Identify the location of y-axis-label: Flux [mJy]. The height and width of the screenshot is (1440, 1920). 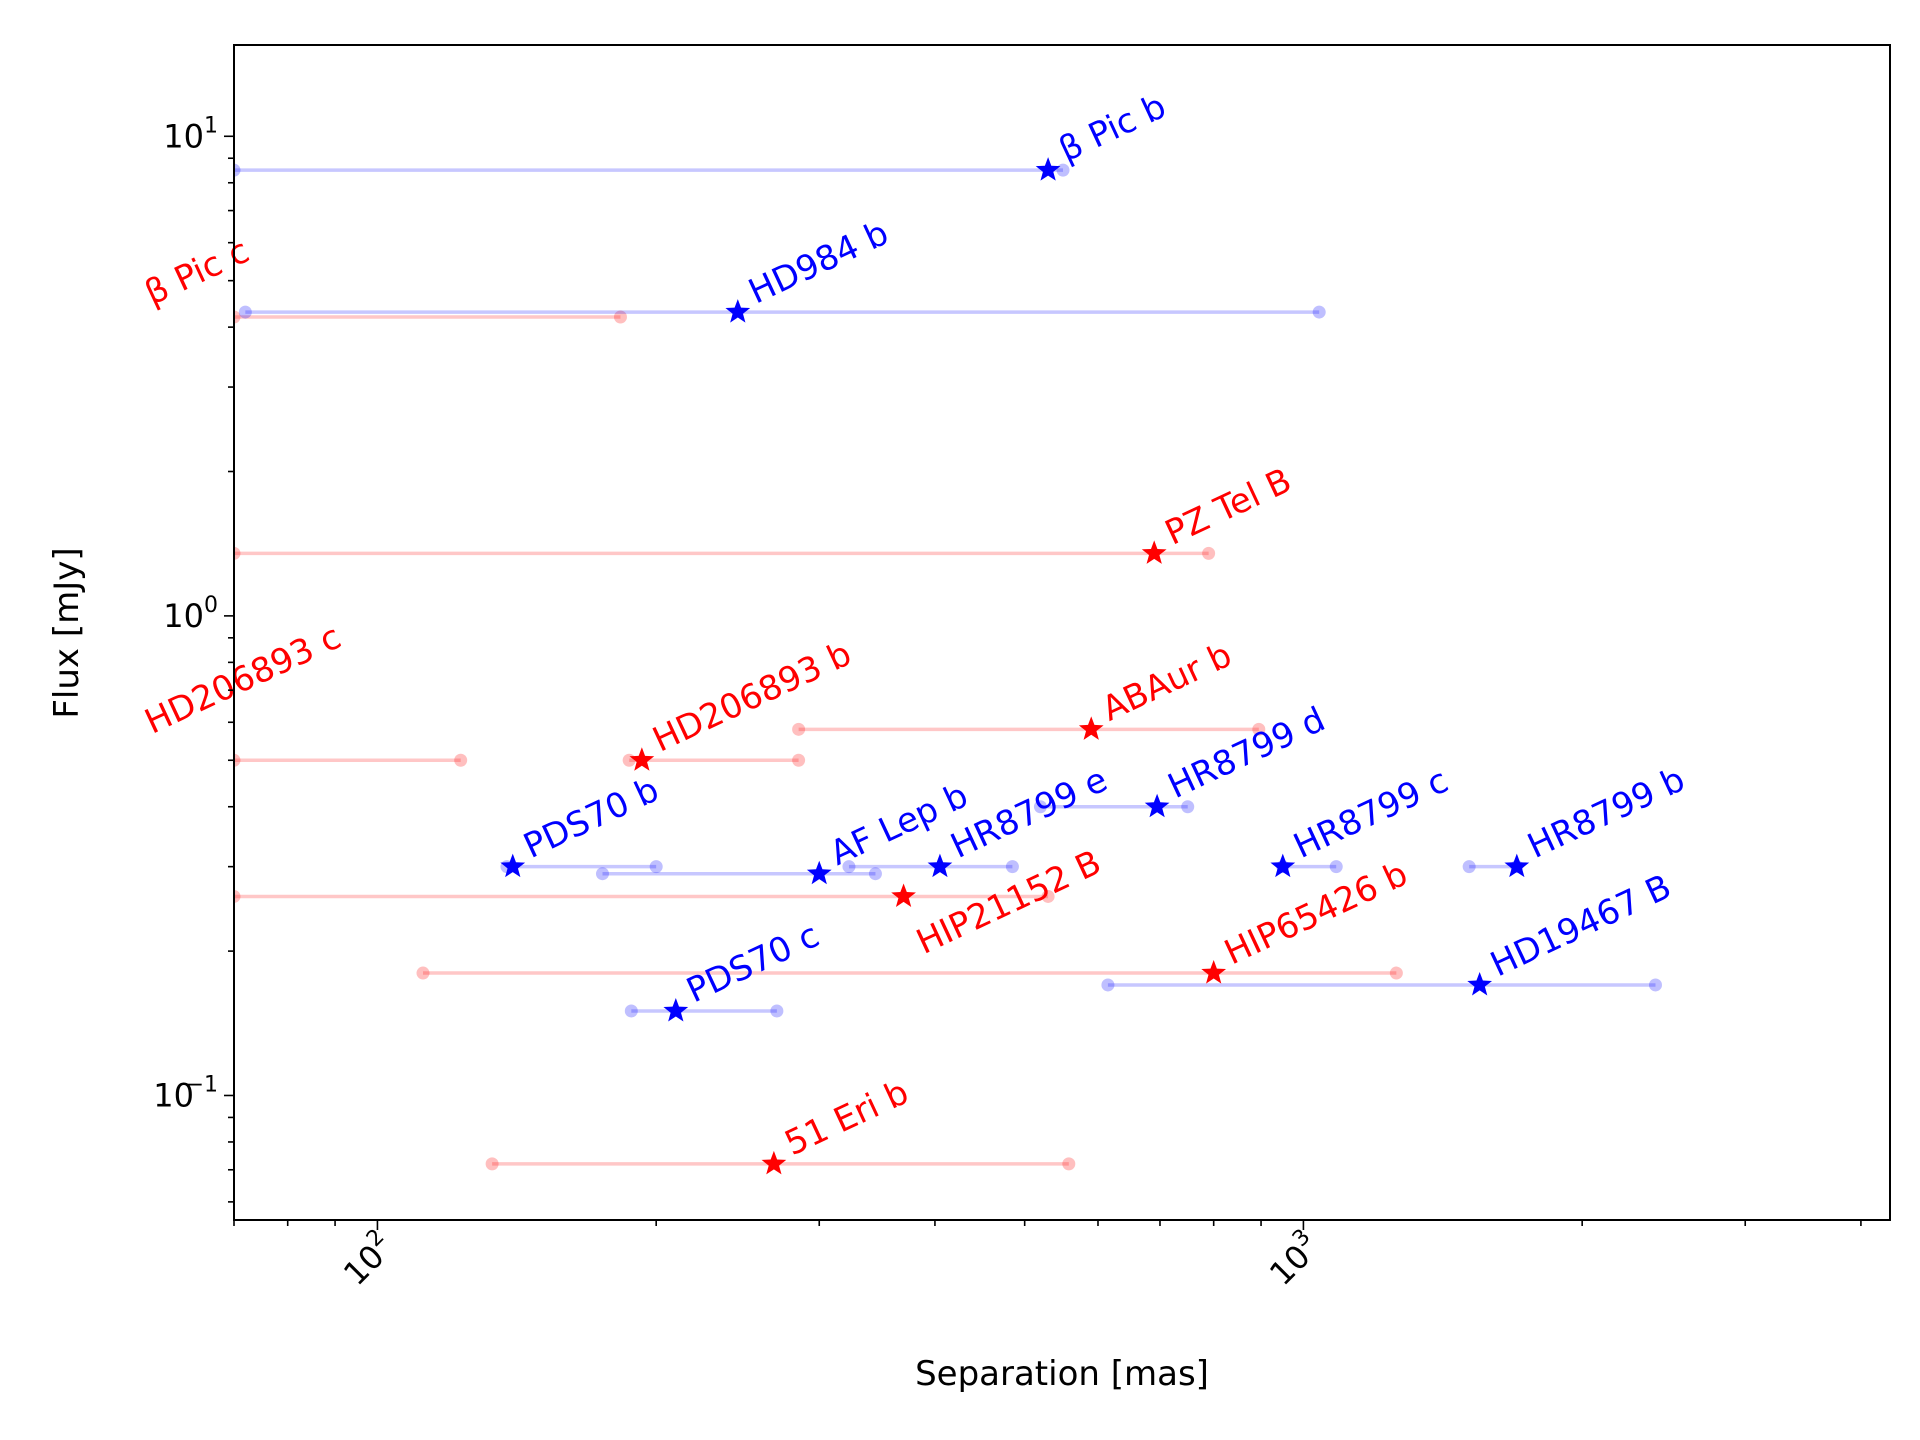
(67, 632).